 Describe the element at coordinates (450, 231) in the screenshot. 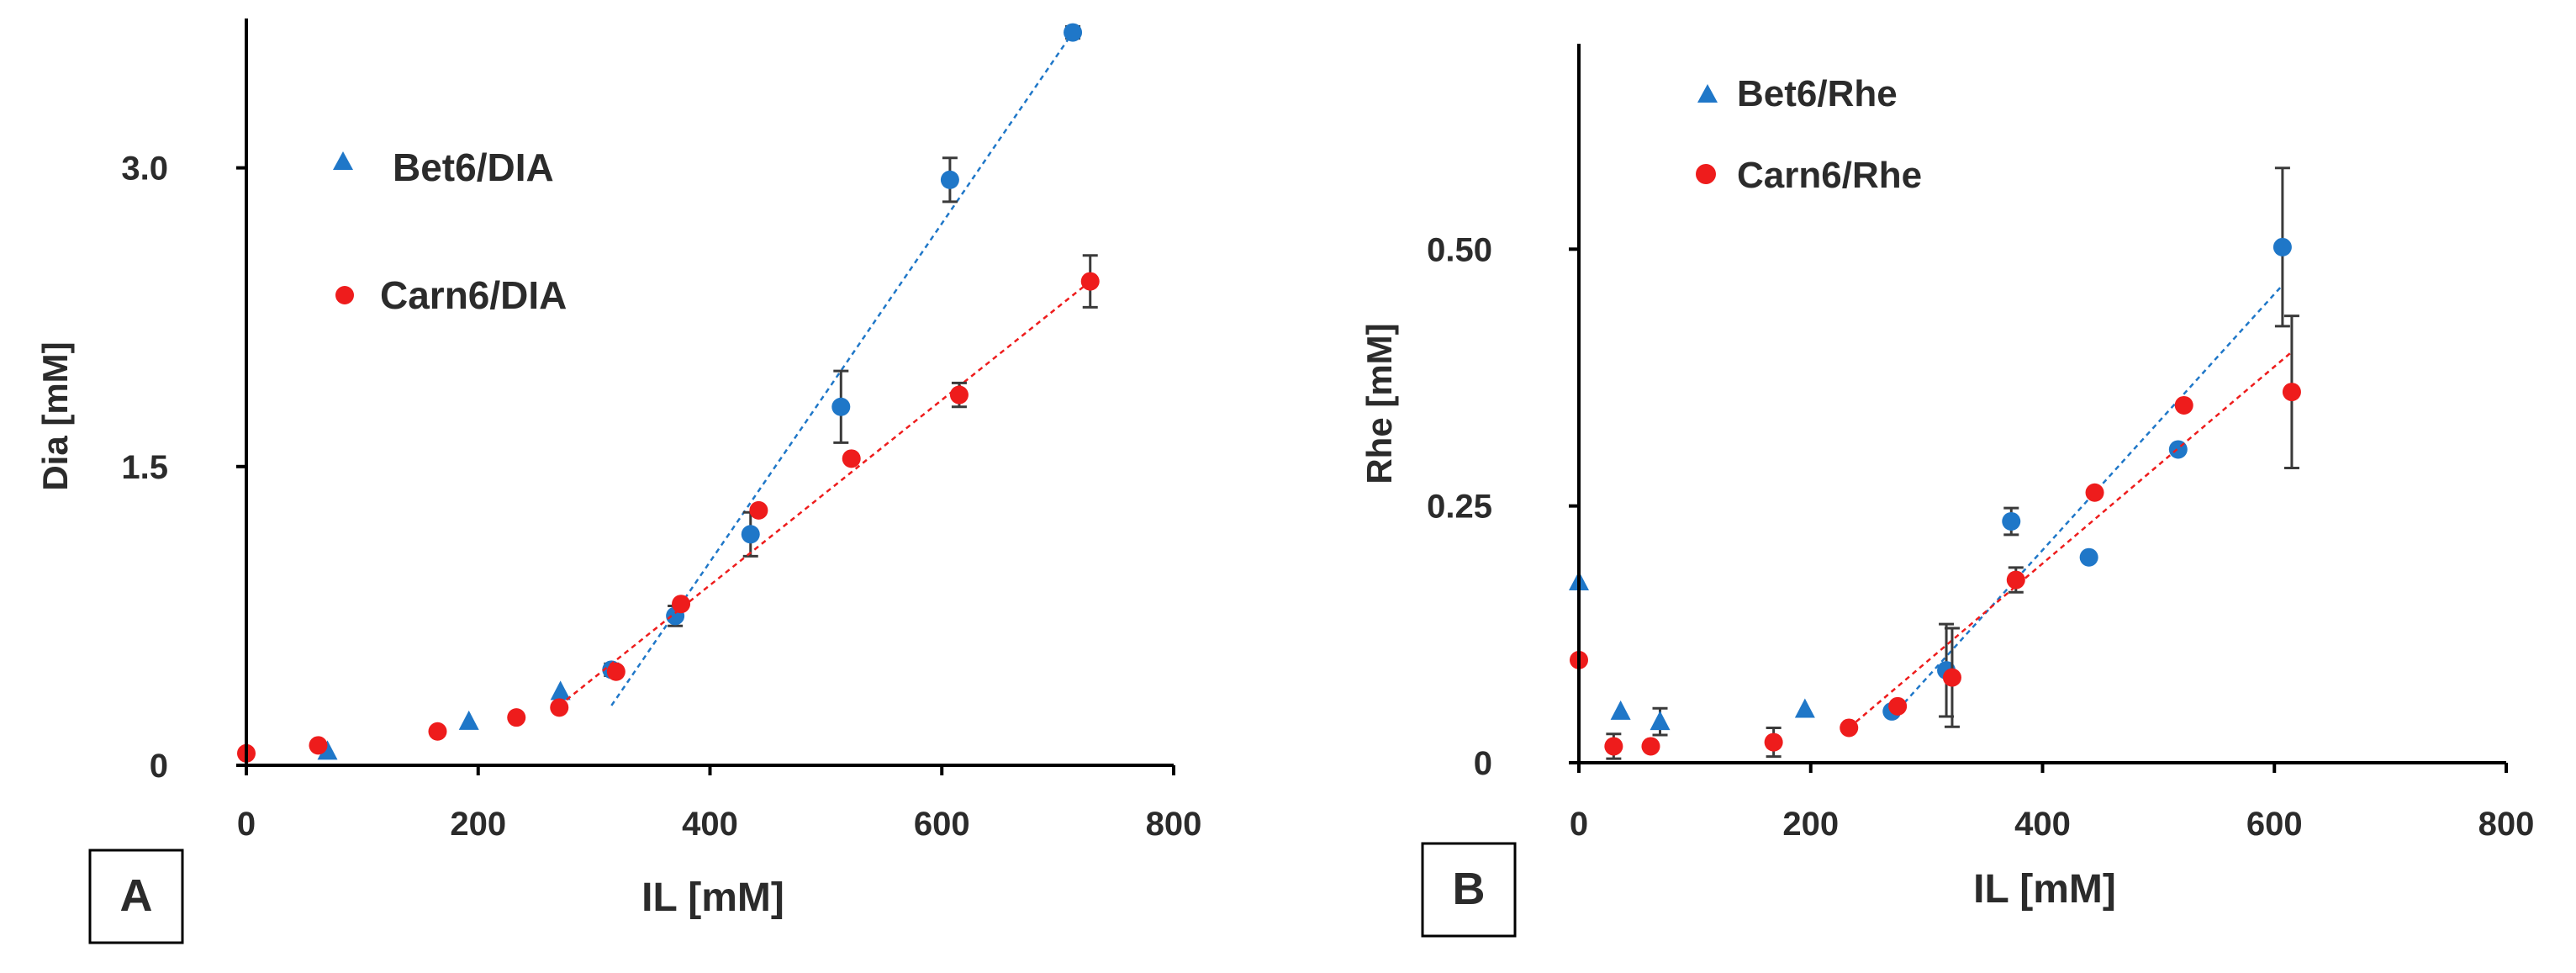

I see `panel-a-legend: Bet6/DIA Carn6/DIA` at that location.